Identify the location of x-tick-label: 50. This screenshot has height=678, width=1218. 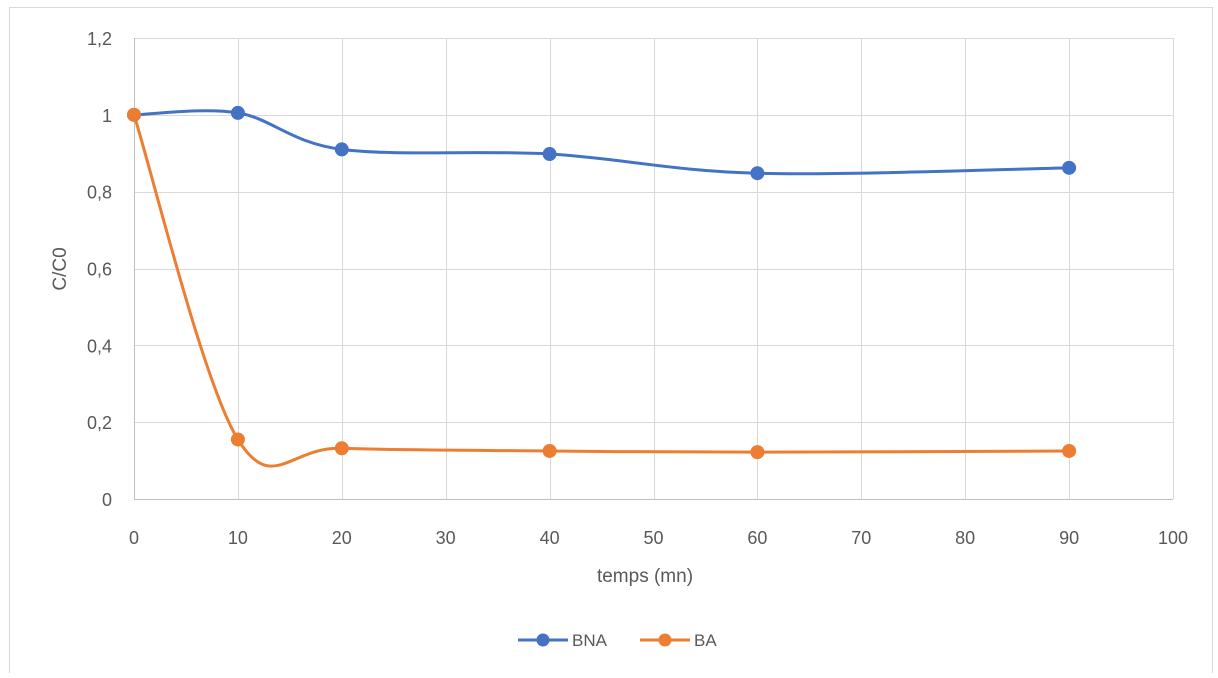
(653, 538).